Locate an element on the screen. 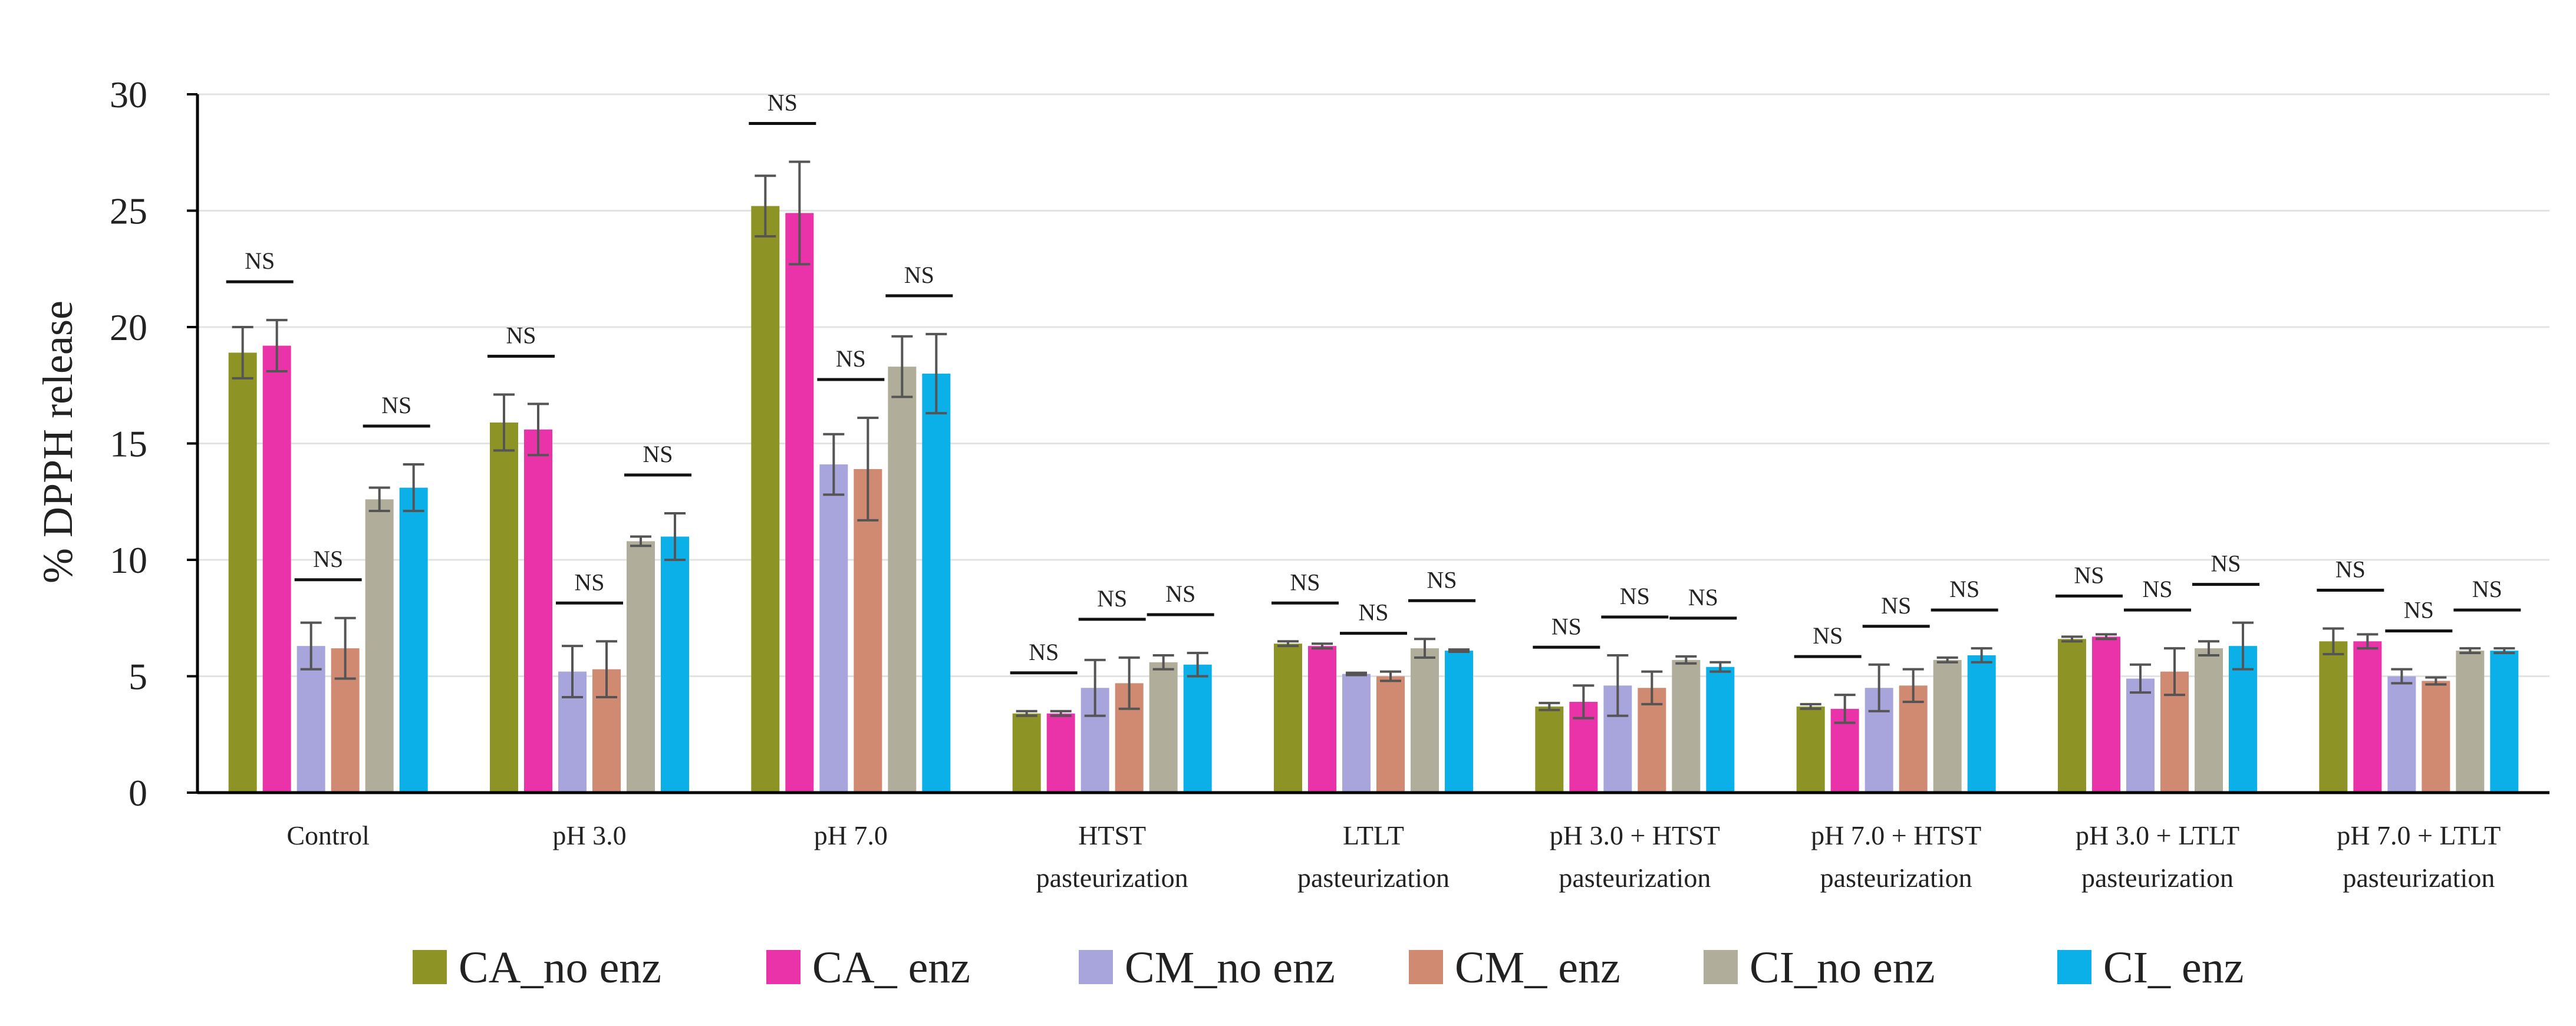 This screenshot has height=1026, width=2576. legend-label: CA_no enz is located at coordinates (560, 967).